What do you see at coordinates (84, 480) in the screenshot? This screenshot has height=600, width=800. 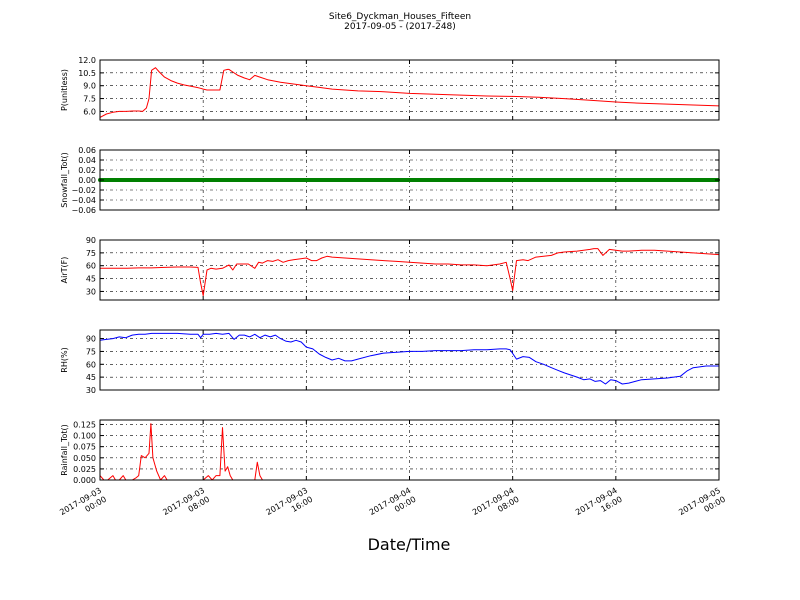 I see `y-tick-label: 0.000` at bounding box center [84, 480].